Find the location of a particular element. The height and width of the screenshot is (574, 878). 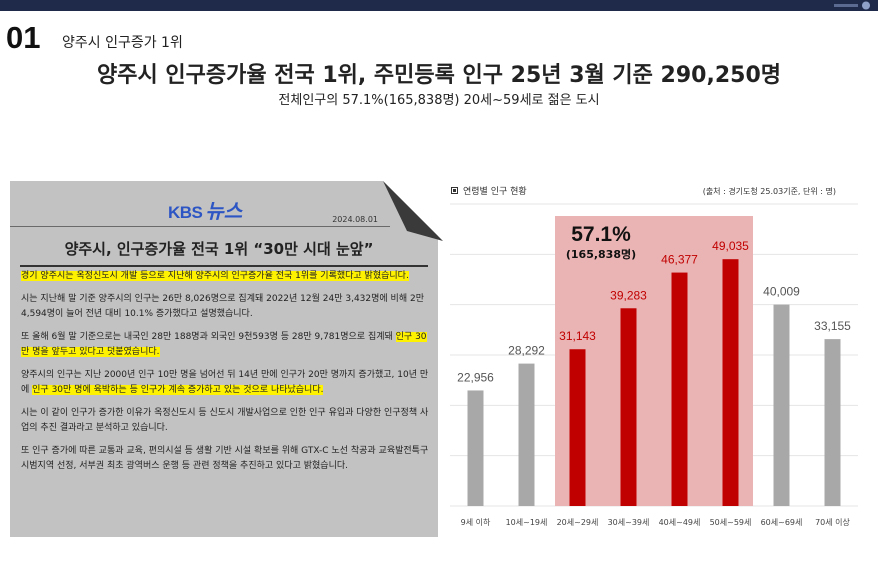

x-tick-label: 9세 이하 is located at coordinates (476, 522).